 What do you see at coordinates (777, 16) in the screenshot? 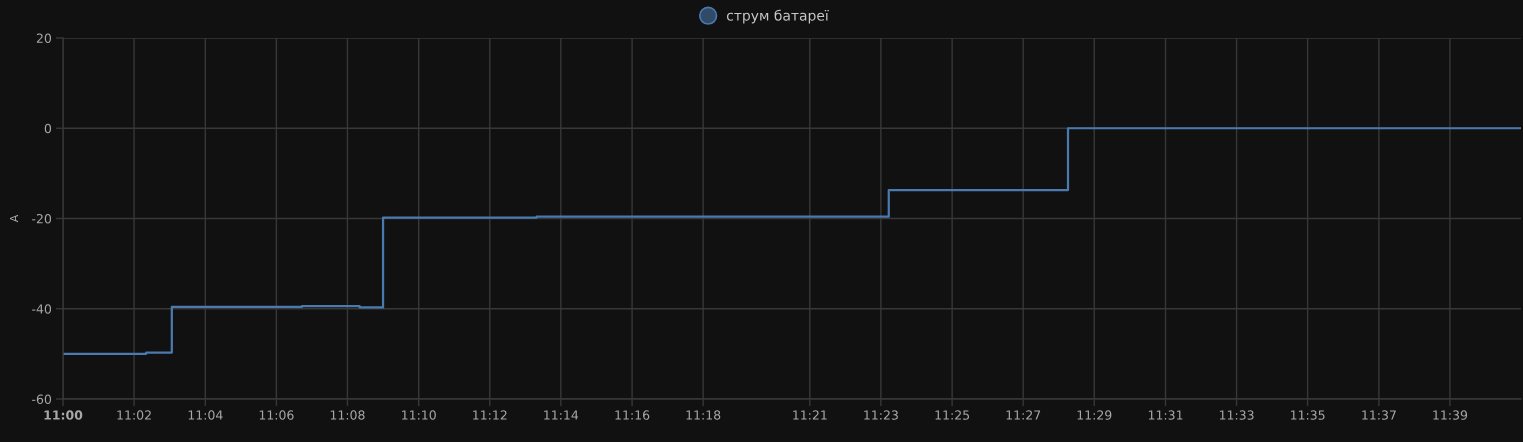
I see `legend-label: струм батареї` at bounding box center [777, 16].